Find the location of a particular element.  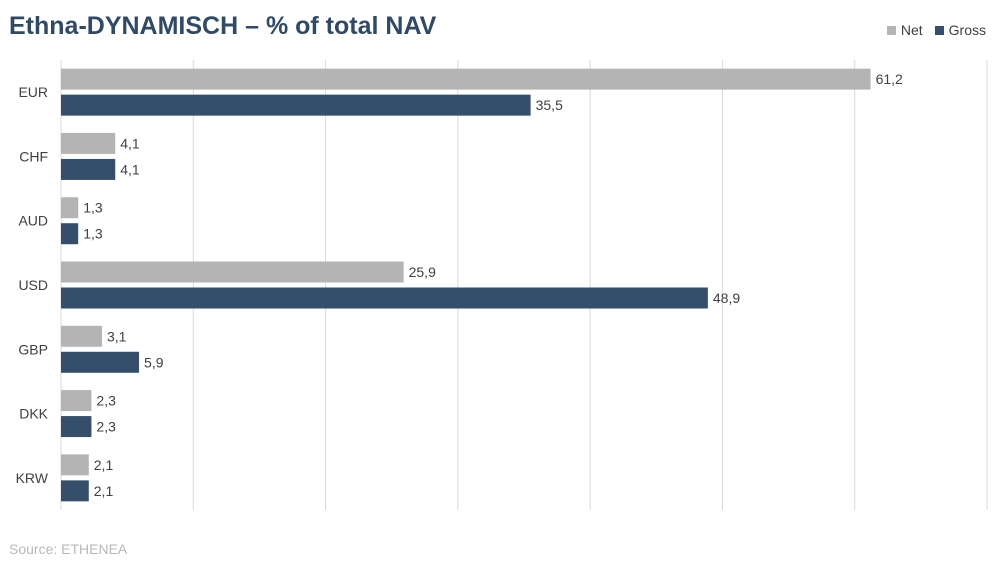

category-label: EUR is located at coordinates (33, 92).